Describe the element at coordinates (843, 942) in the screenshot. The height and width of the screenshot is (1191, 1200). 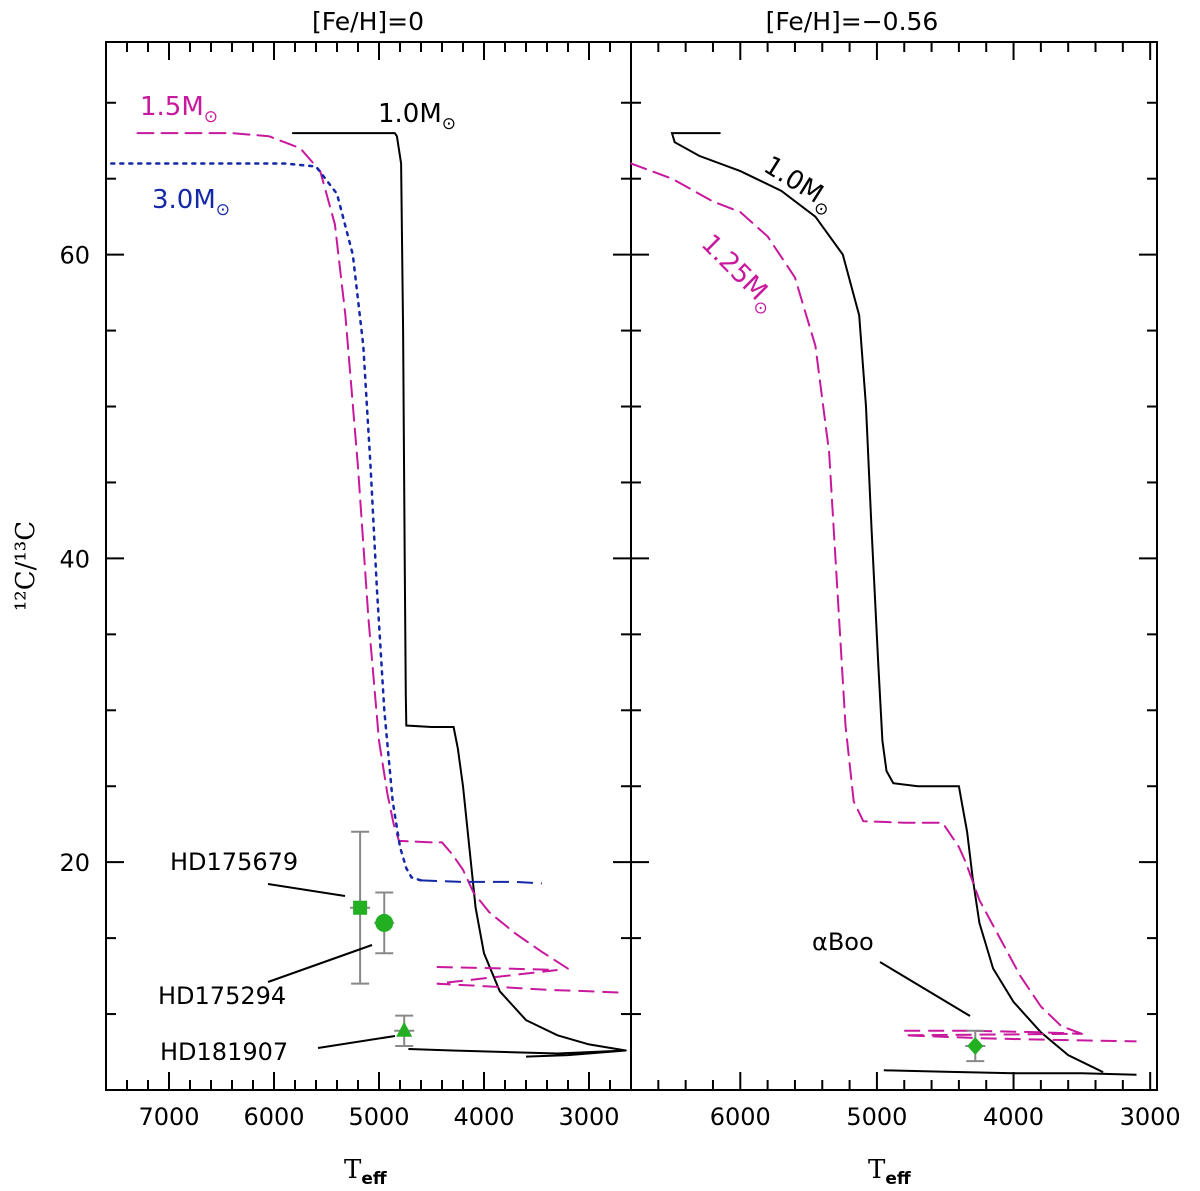
I see `star-label: αBoo` at that location.